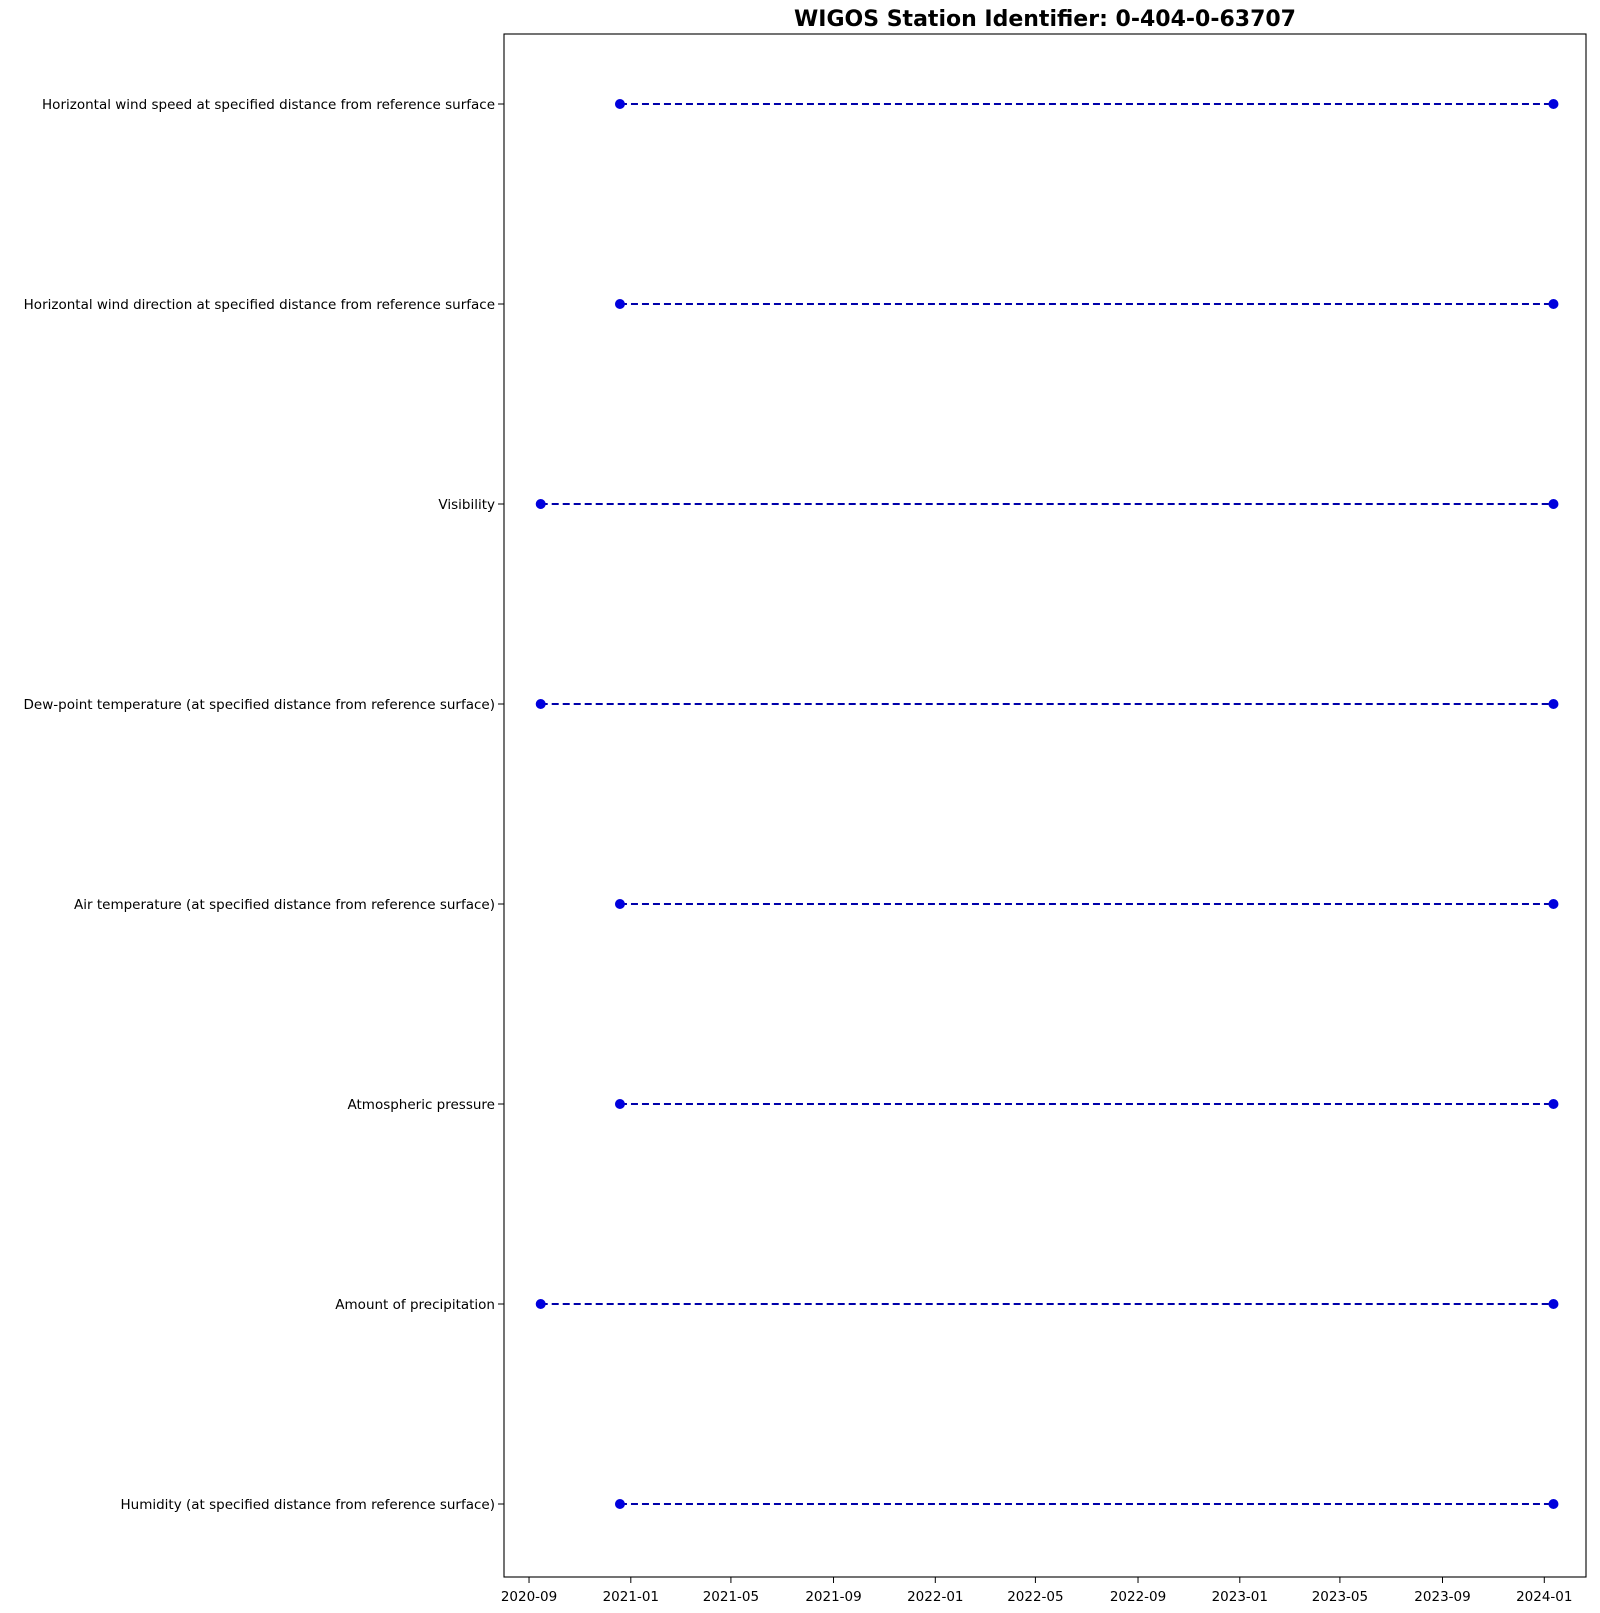 The height and width of the screenshot is (1613, 1600). Describe the element at coordinates (1544, 1597) in the screenshot. I see `x-tick-label: 2024-01` at that location.